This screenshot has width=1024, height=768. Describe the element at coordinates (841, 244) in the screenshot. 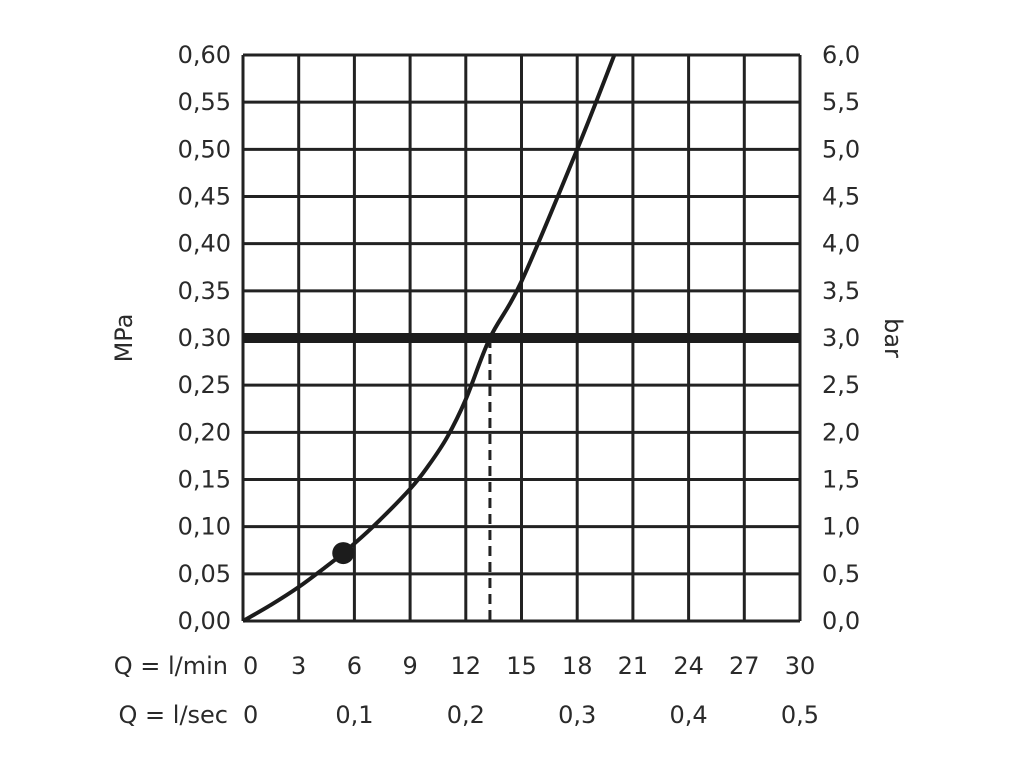

I see `y-tick-label-right: 4,0` at that location.